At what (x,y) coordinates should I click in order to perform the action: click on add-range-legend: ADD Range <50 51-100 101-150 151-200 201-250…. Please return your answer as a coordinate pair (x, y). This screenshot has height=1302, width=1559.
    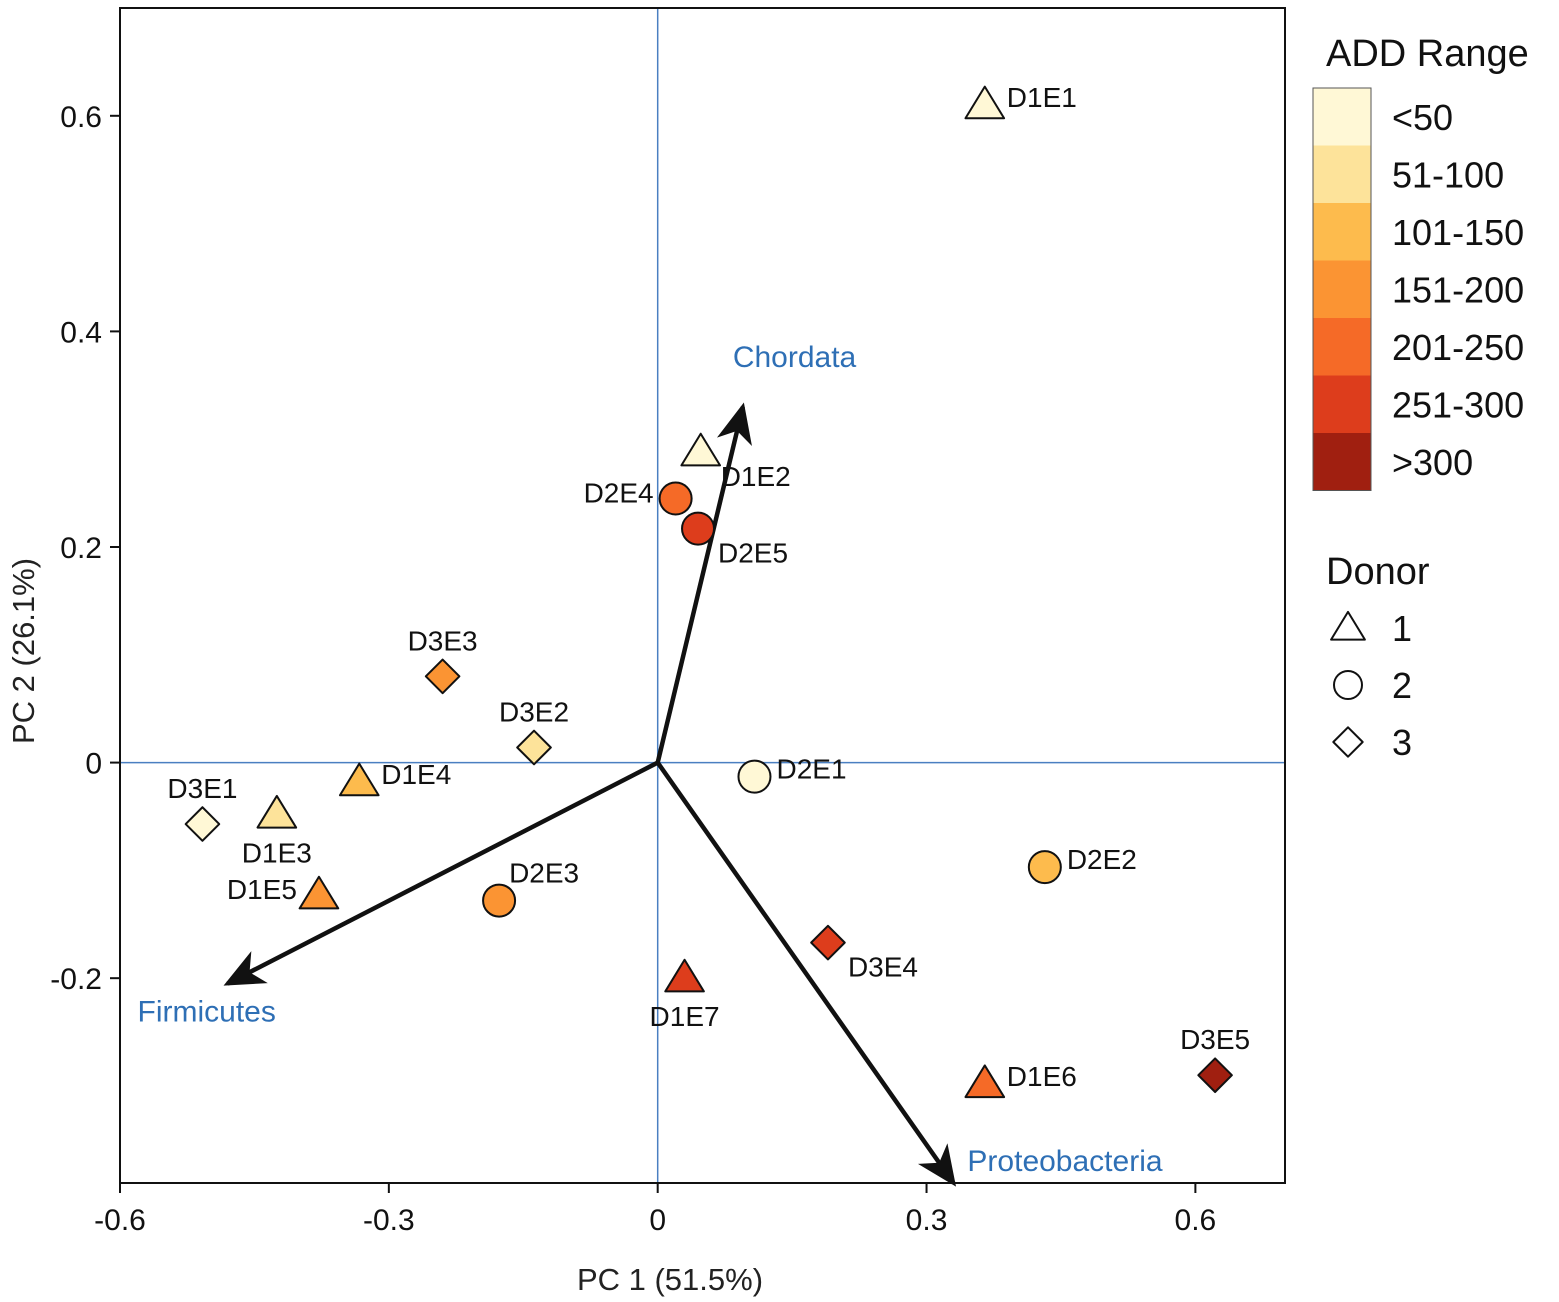
    Looking at the image, I should click on (1420, 262).